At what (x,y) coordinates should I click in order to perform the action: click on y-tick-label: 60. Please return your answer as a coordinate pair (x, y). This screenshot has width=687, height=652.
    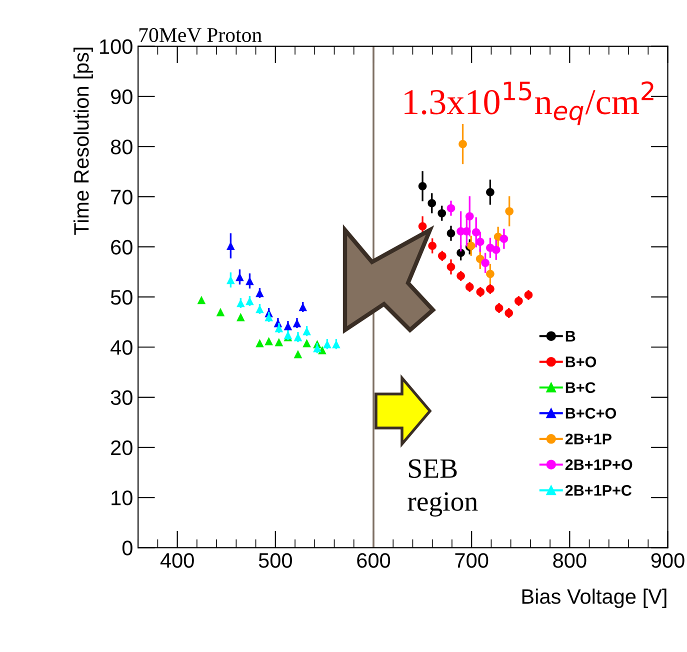
    Looking at the image, I should click on (121, 247).